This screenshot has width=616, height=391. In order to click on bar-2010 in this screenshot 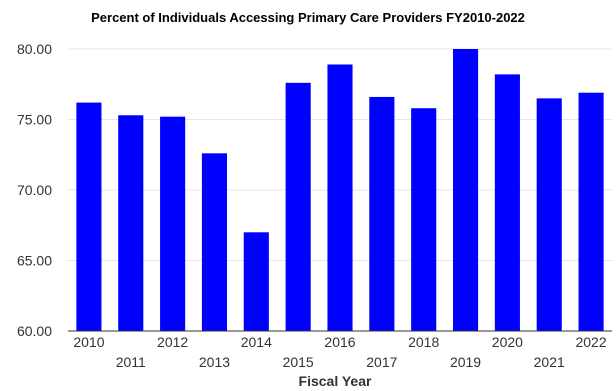, I will do `click(89, 216)`.